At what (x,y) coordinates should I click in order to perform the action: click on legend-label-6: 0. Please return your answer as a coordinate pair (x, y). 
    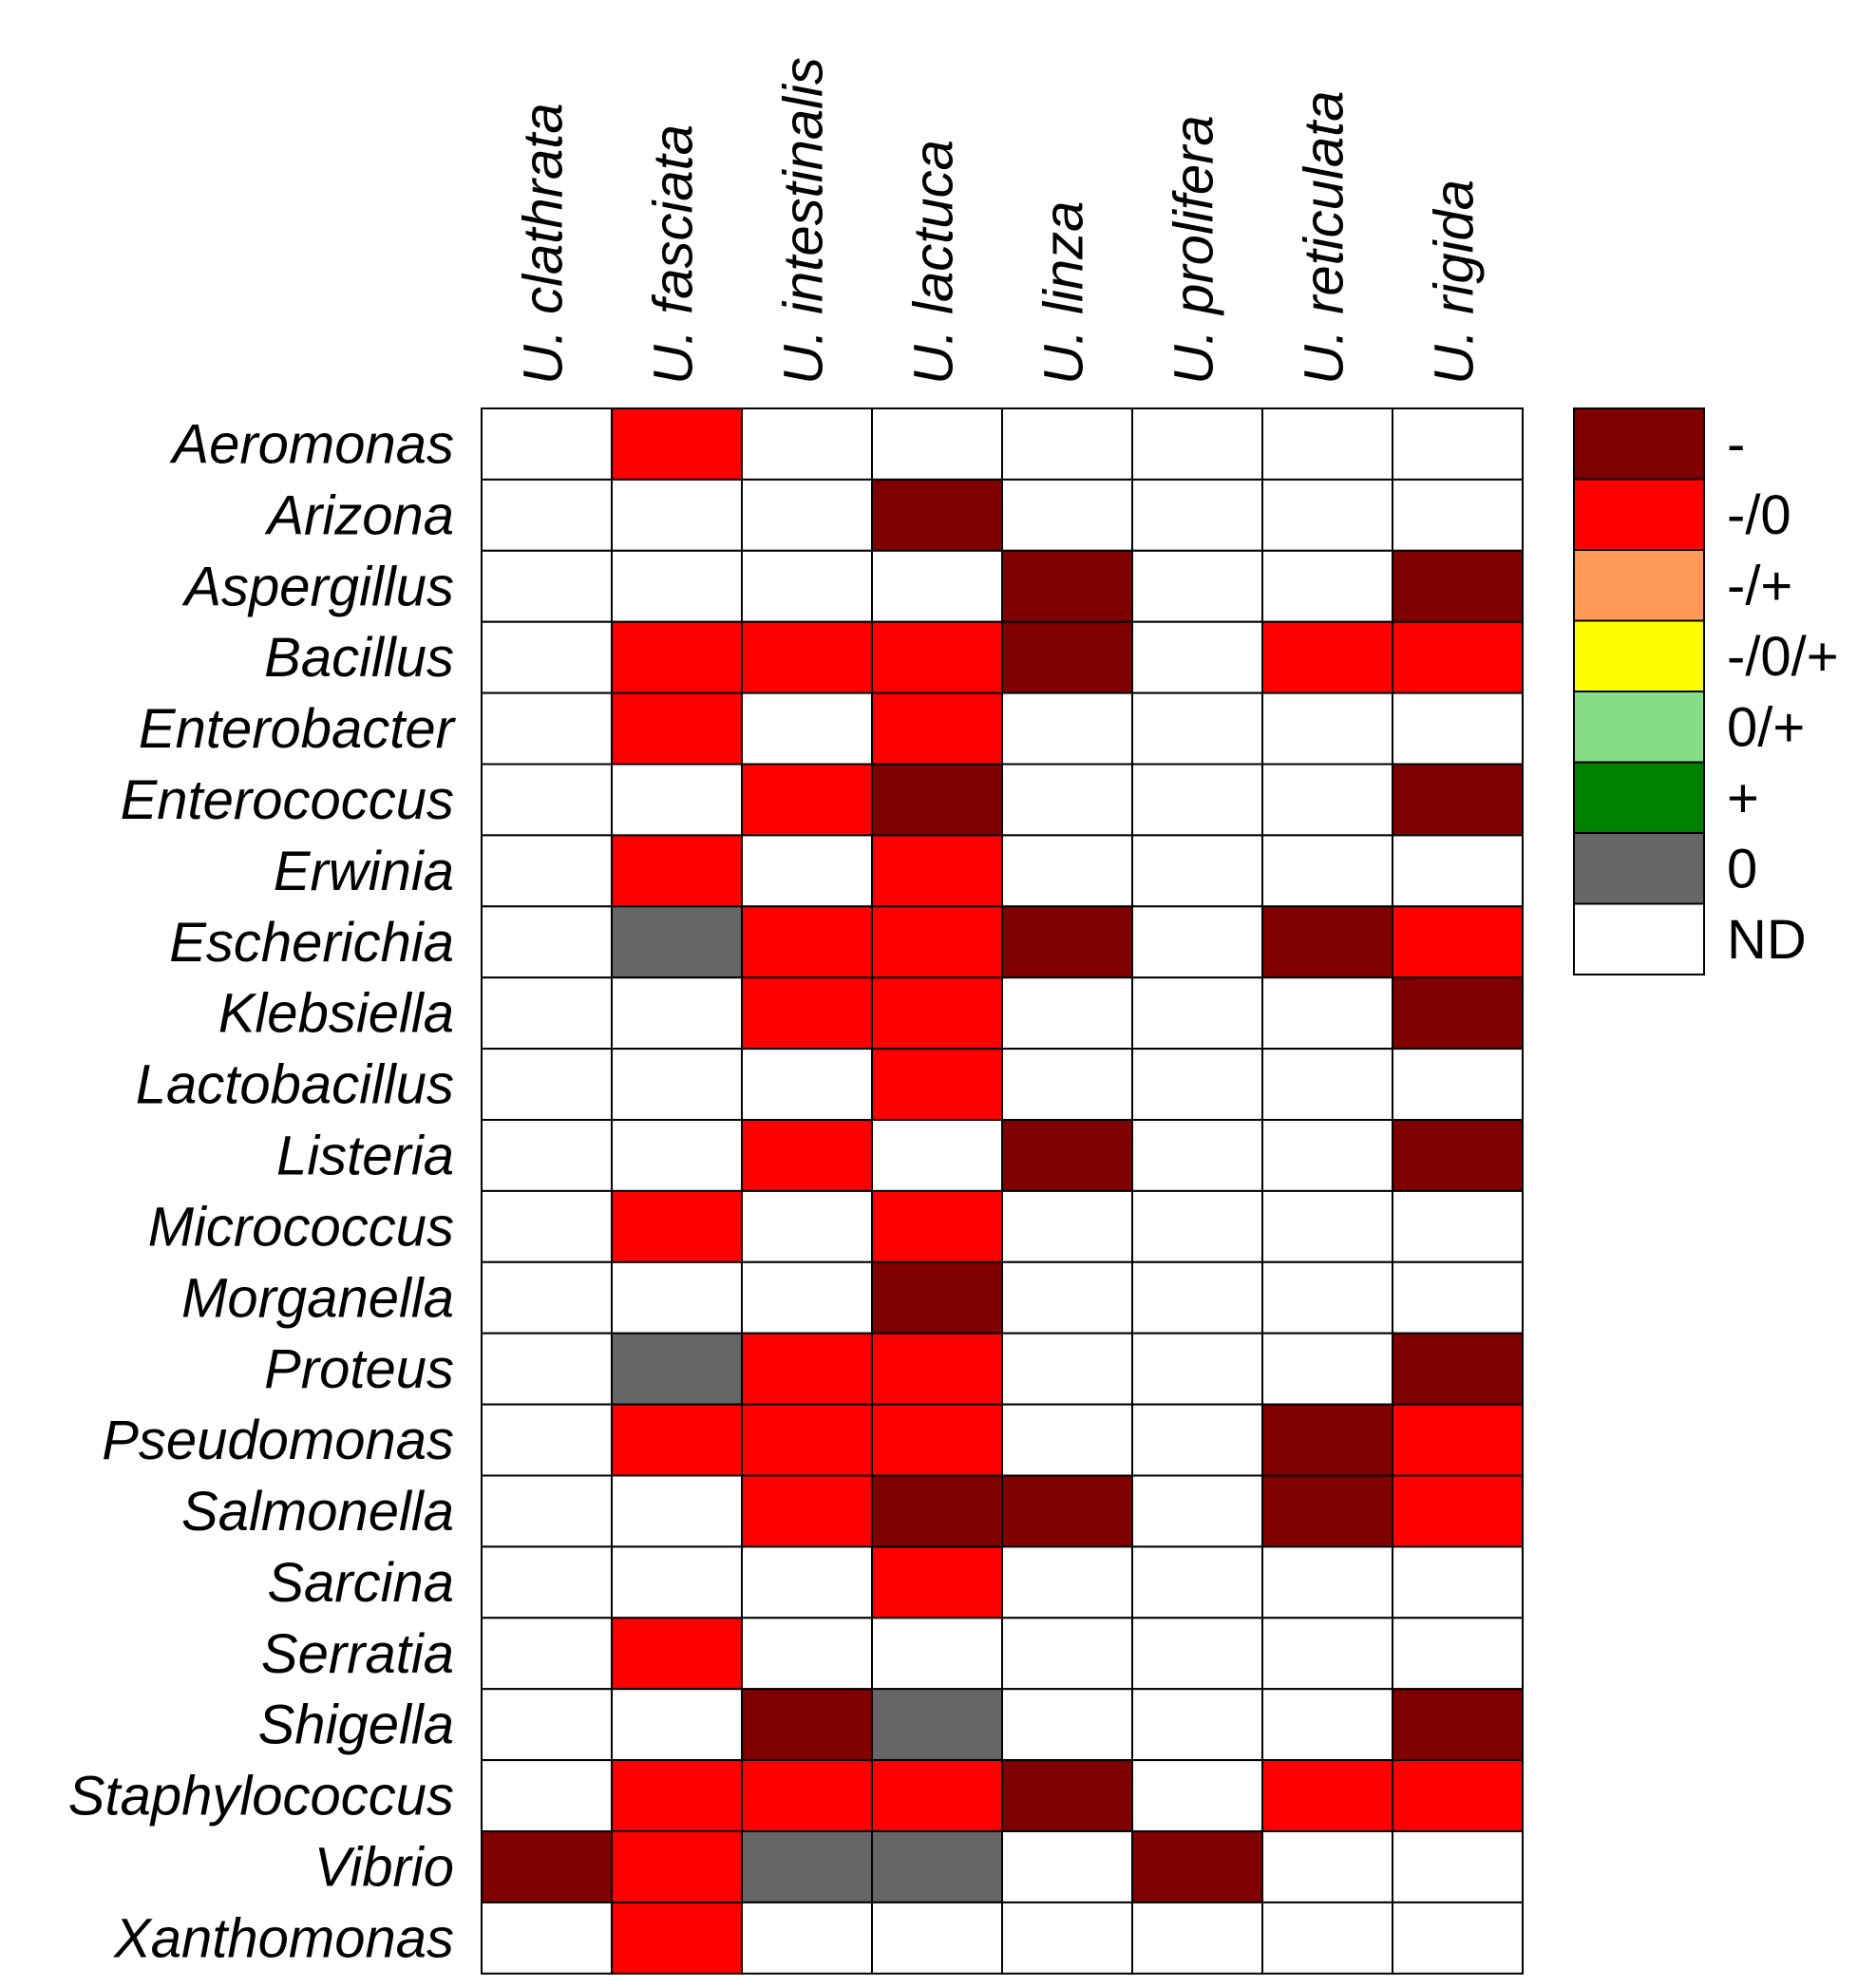
    Looking at the image, I should click on (1742, 868).